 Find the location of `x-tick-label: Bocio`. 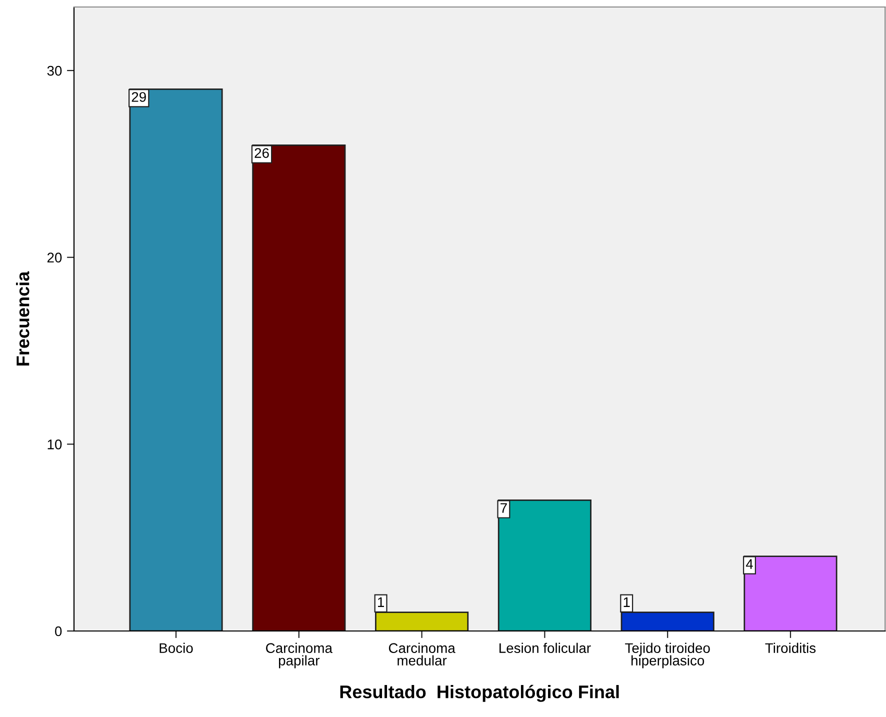

x-tick-label: Bocio is located at coordinates (176, 648).